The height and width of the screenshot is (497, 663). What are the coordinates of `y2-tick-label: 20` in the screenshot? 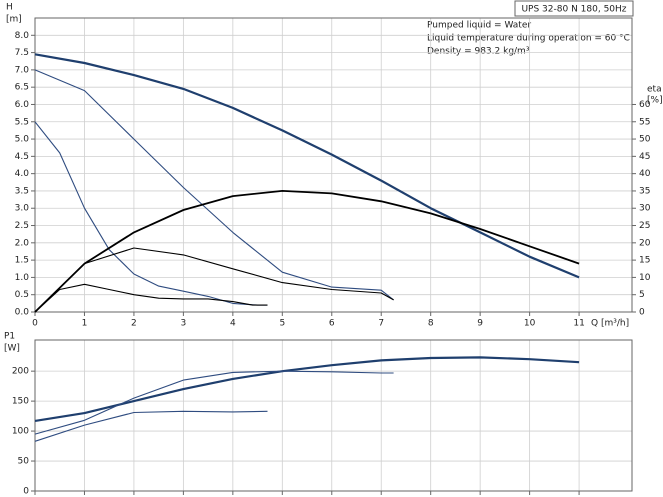 It's located at (645, 243).